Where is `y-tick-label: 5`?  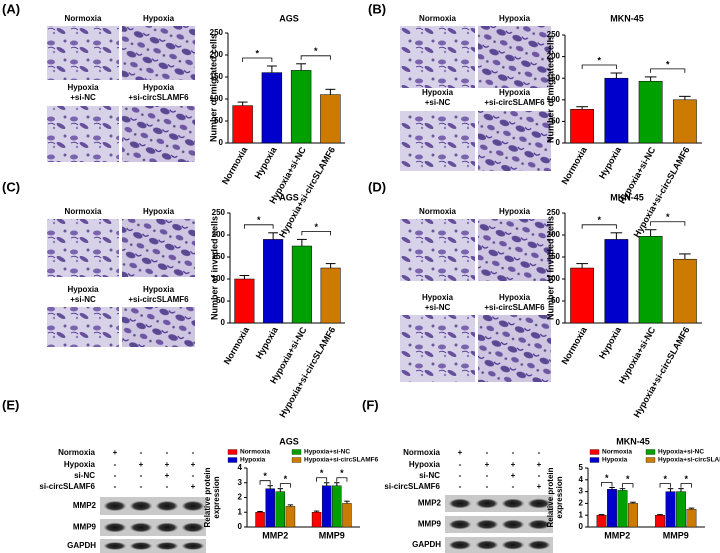 y-tick-label: 5 is located at coordinates (581, 467).